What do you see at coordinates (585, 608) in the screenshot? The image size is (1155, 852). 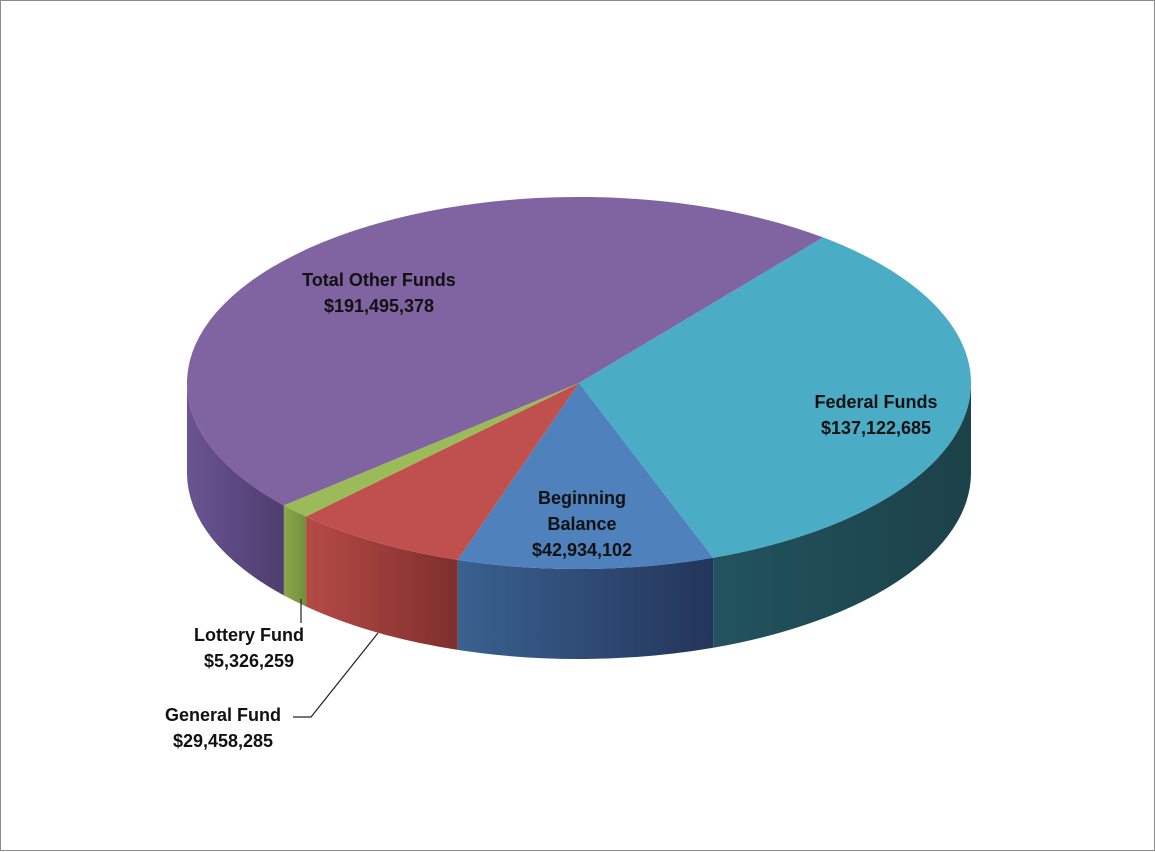 I see `pie-wall-beginning` at bounding box center [585, 608].